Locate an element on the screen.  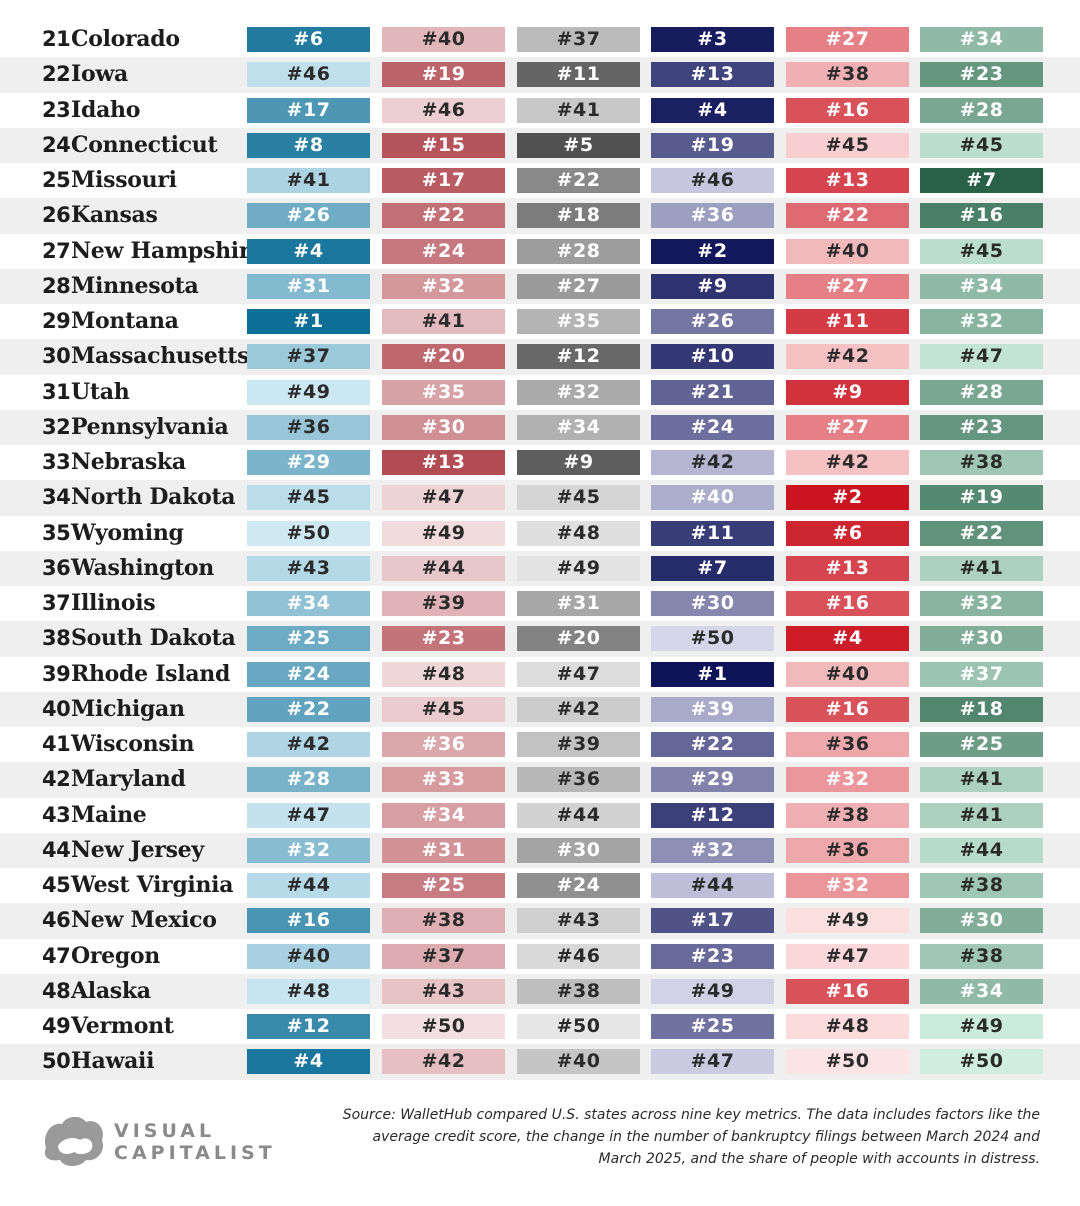
state-name: Missouri is located at coordinates (124, 180).